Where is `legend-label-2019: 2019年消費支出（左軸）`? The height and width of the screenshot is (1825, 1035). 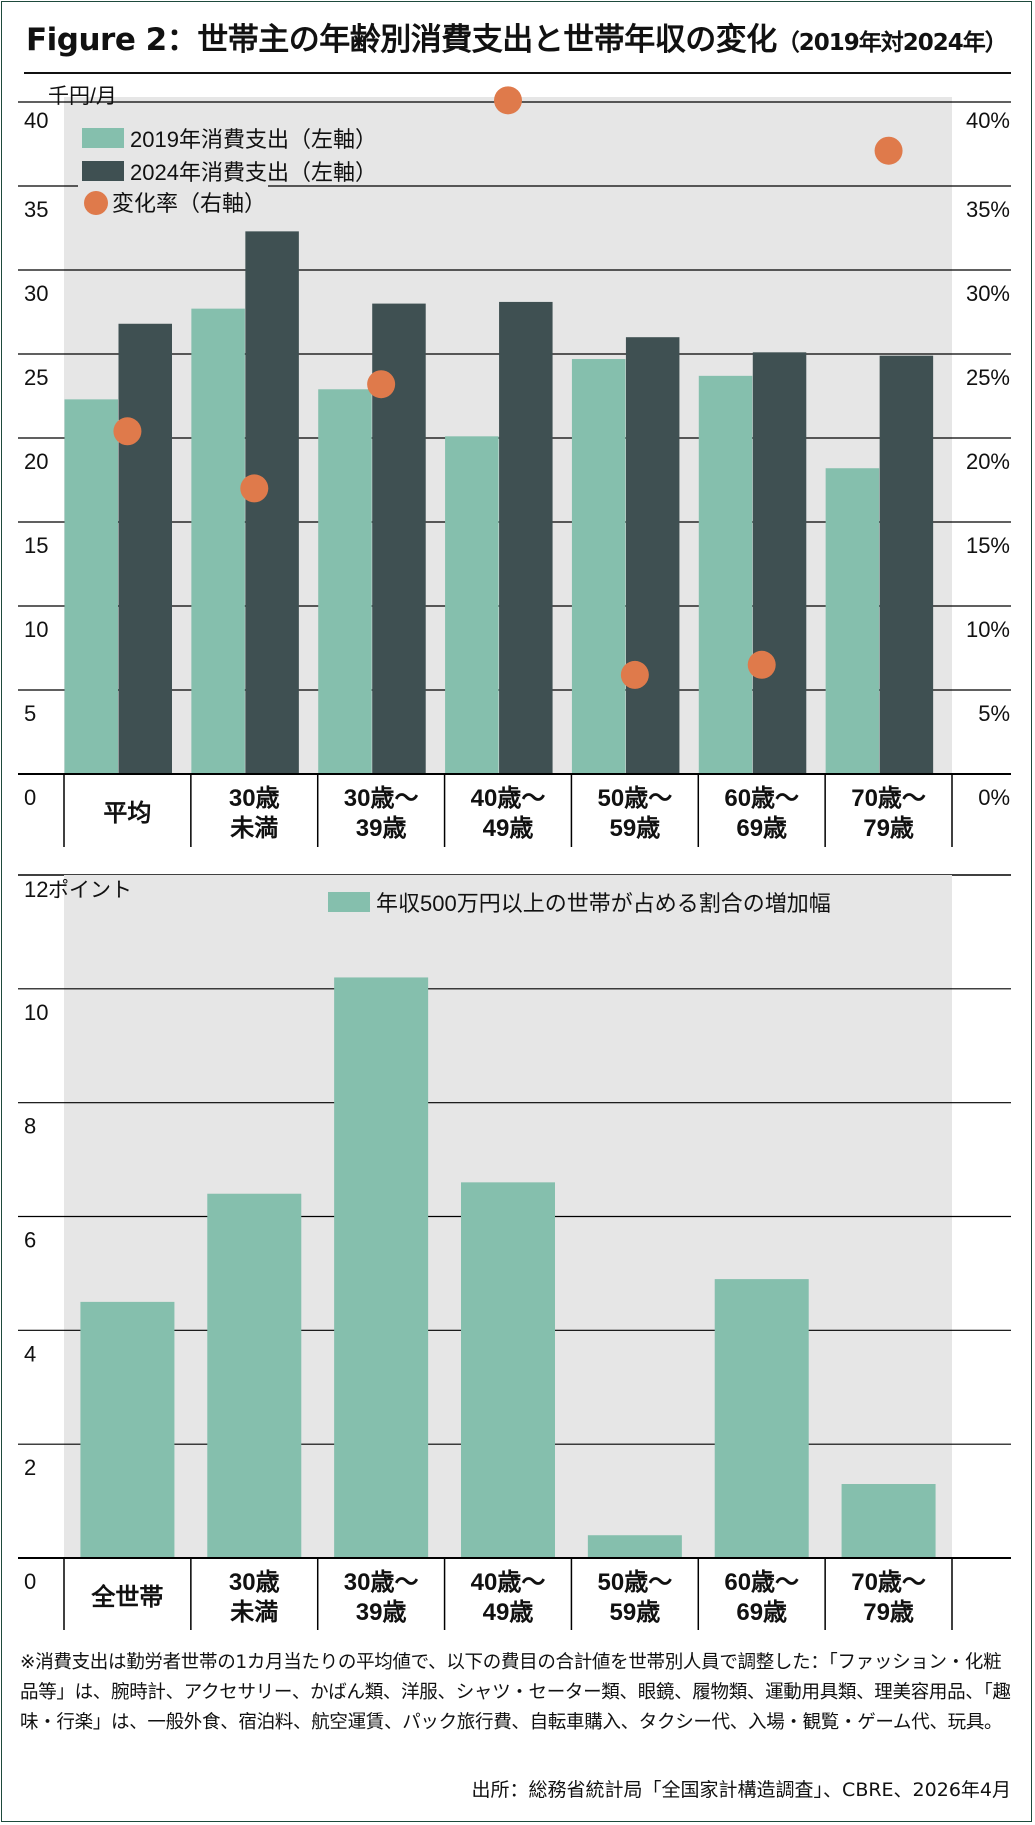
legend-label-2019: 2019年消費支出（左軸） is located at coordinates (253, 139).